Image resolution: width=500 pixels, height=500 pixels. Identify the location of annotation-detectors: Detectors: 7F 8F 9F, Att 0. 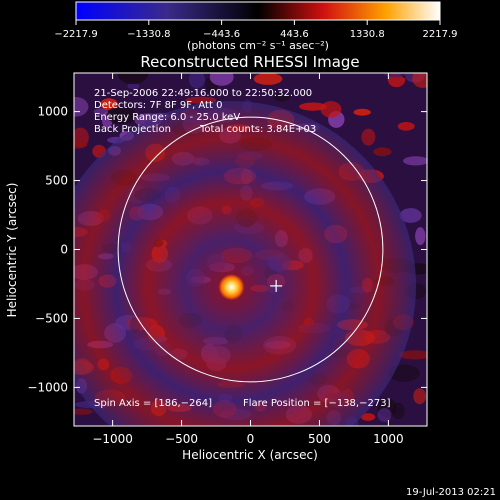
(158, 105).